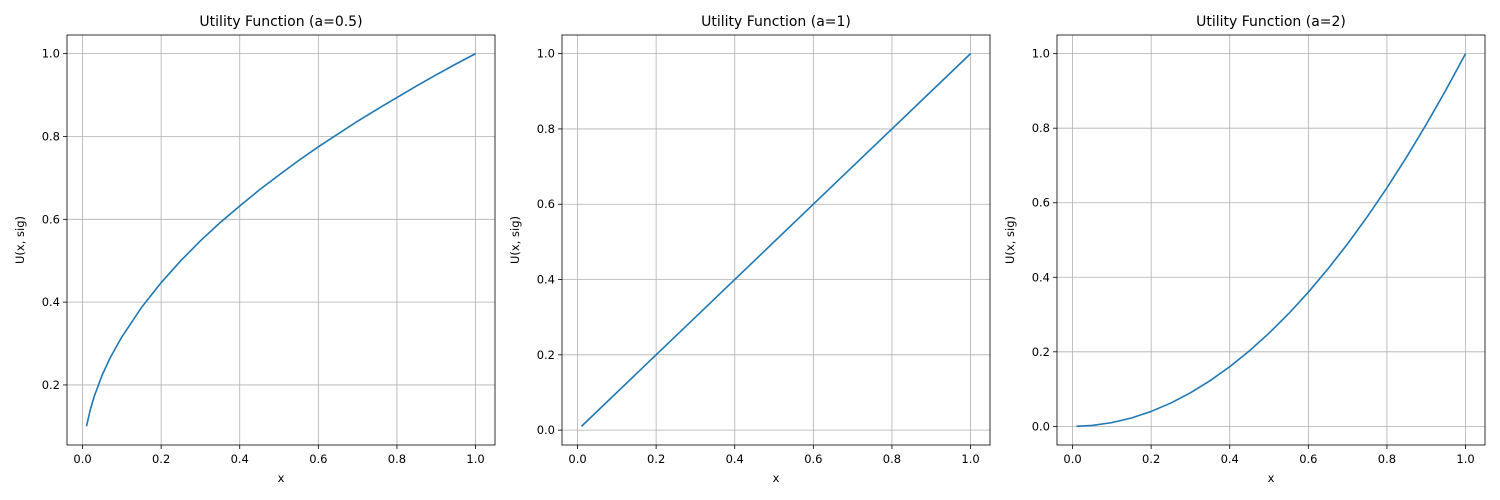 The image size is (1500, 500). Describe the element at coordinates (280, 22) in the screenshot. I see `chart-title: Utility Function (a=0.5)` at that location.